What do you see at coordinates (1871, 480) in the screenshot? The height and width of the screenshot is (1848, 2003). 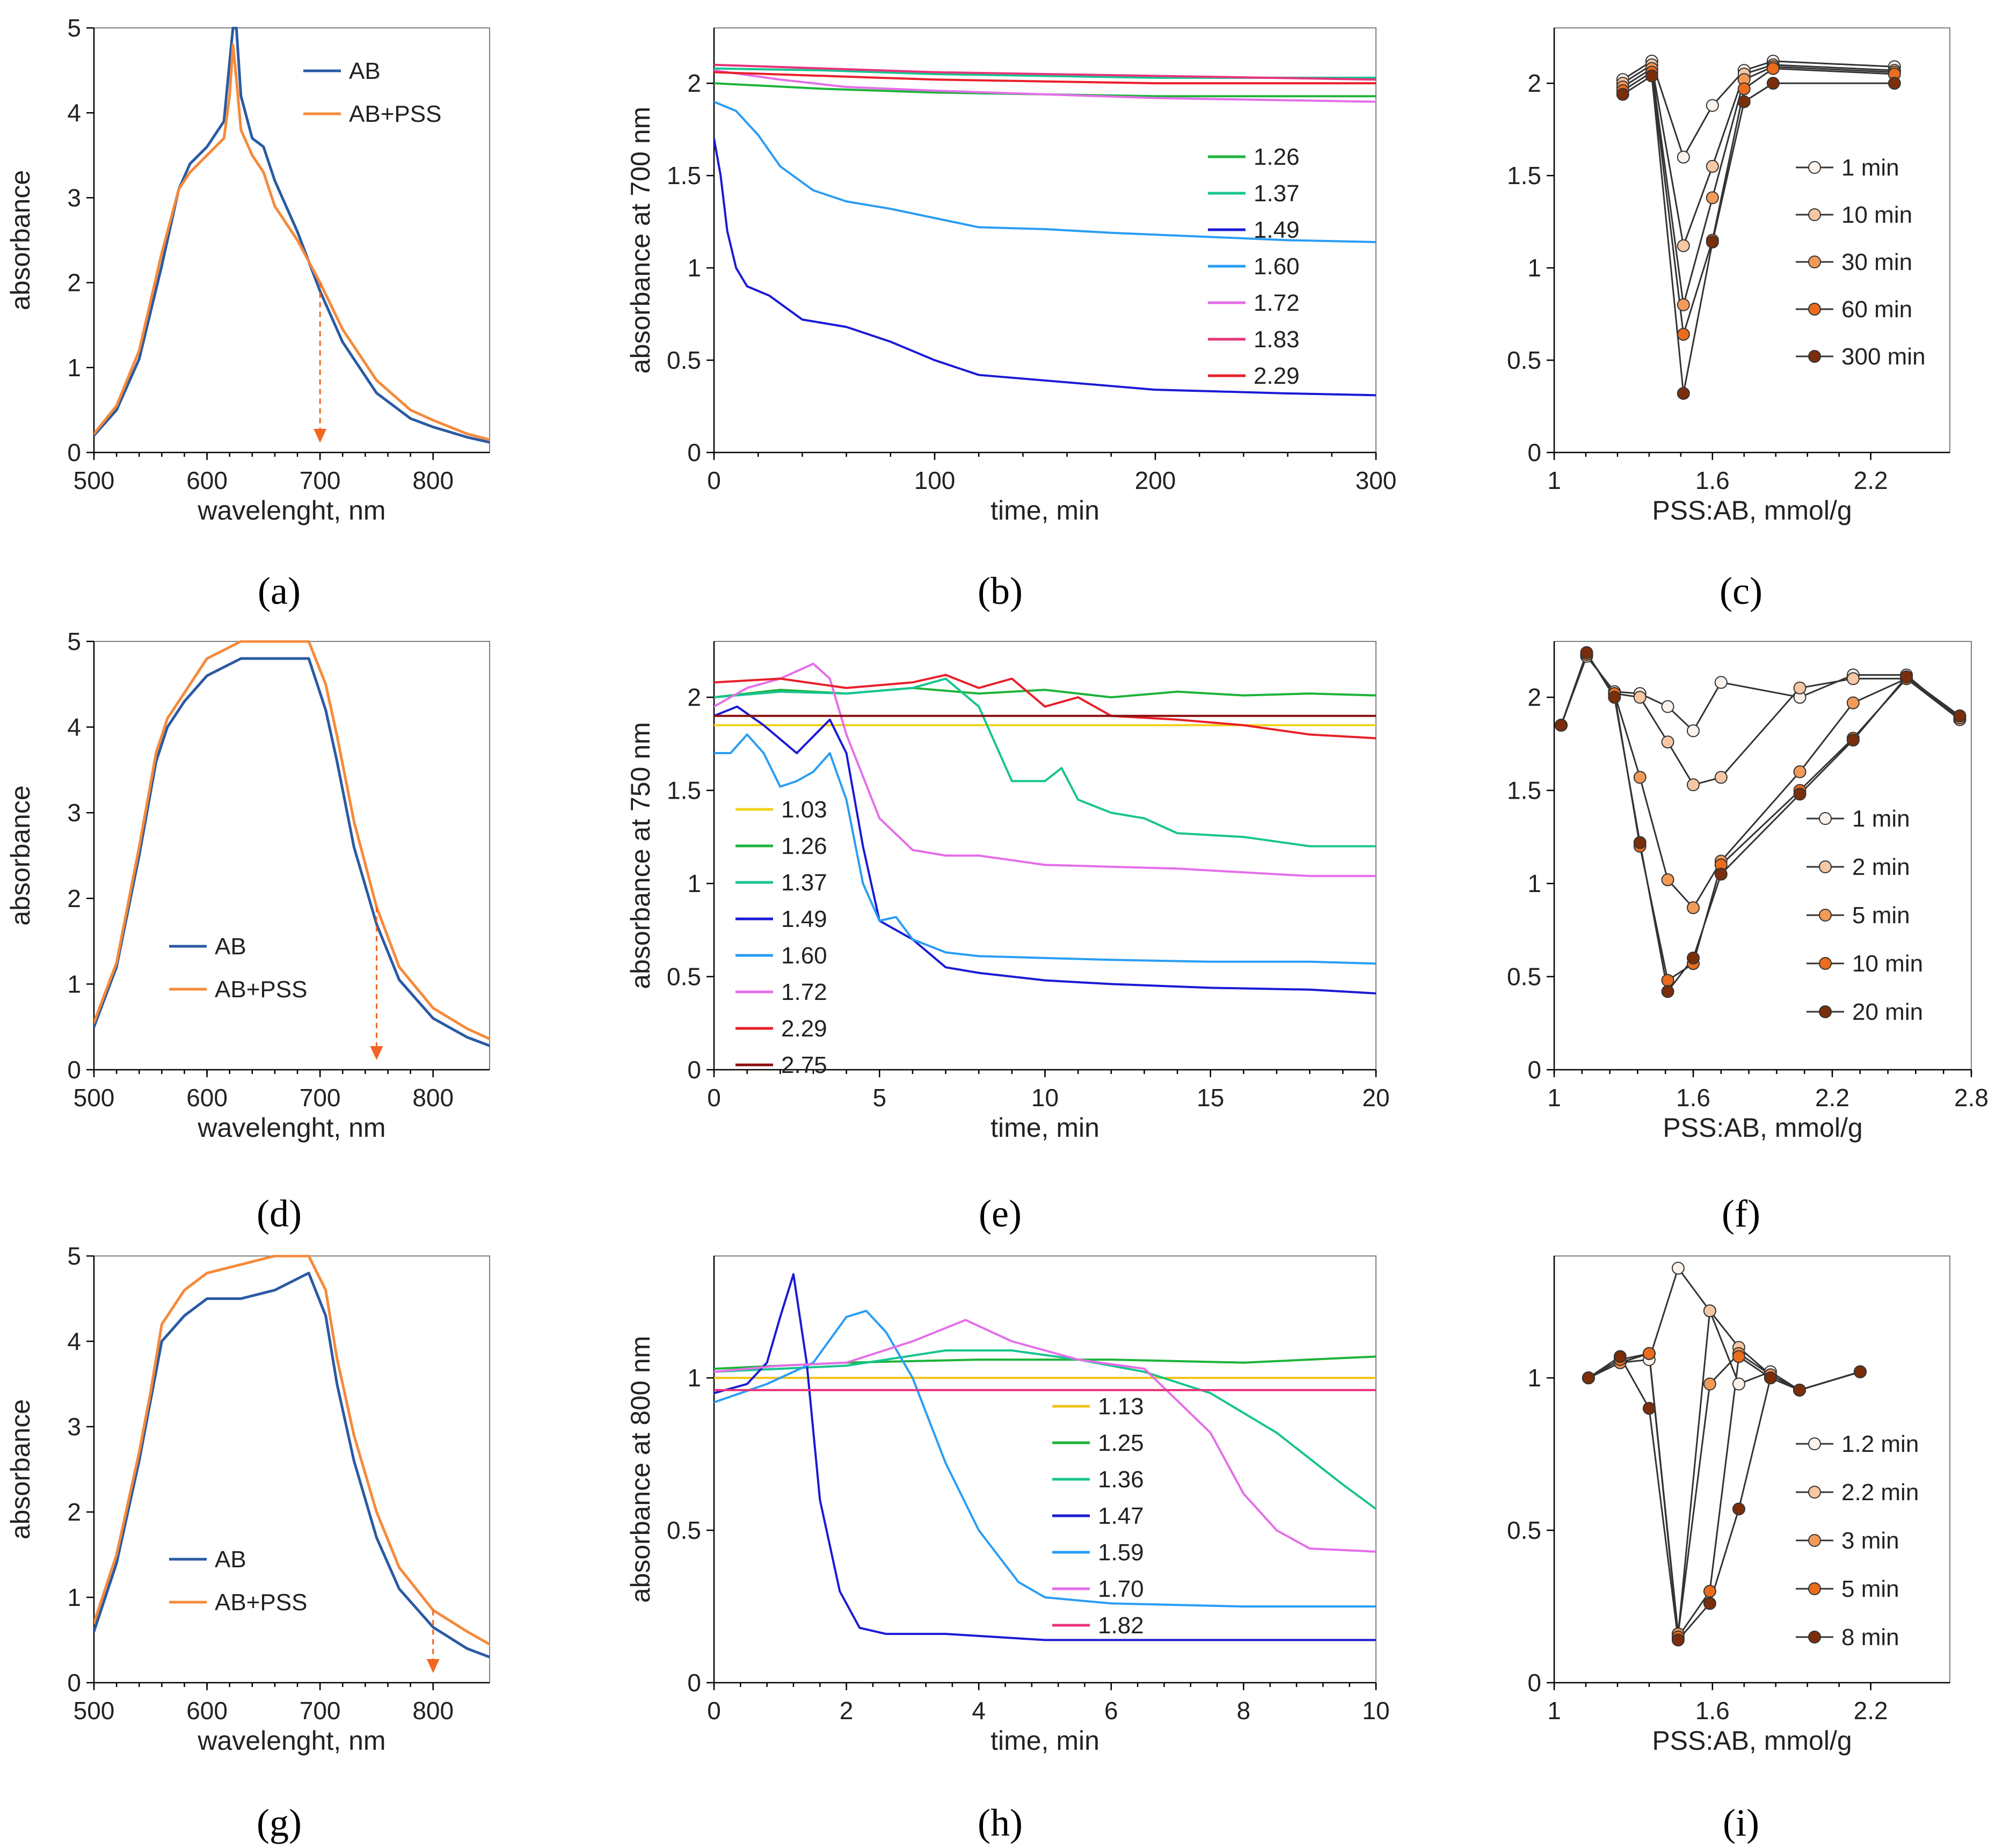 I see `x-tick-label: 2.2` at bounding box center [1871, 480].